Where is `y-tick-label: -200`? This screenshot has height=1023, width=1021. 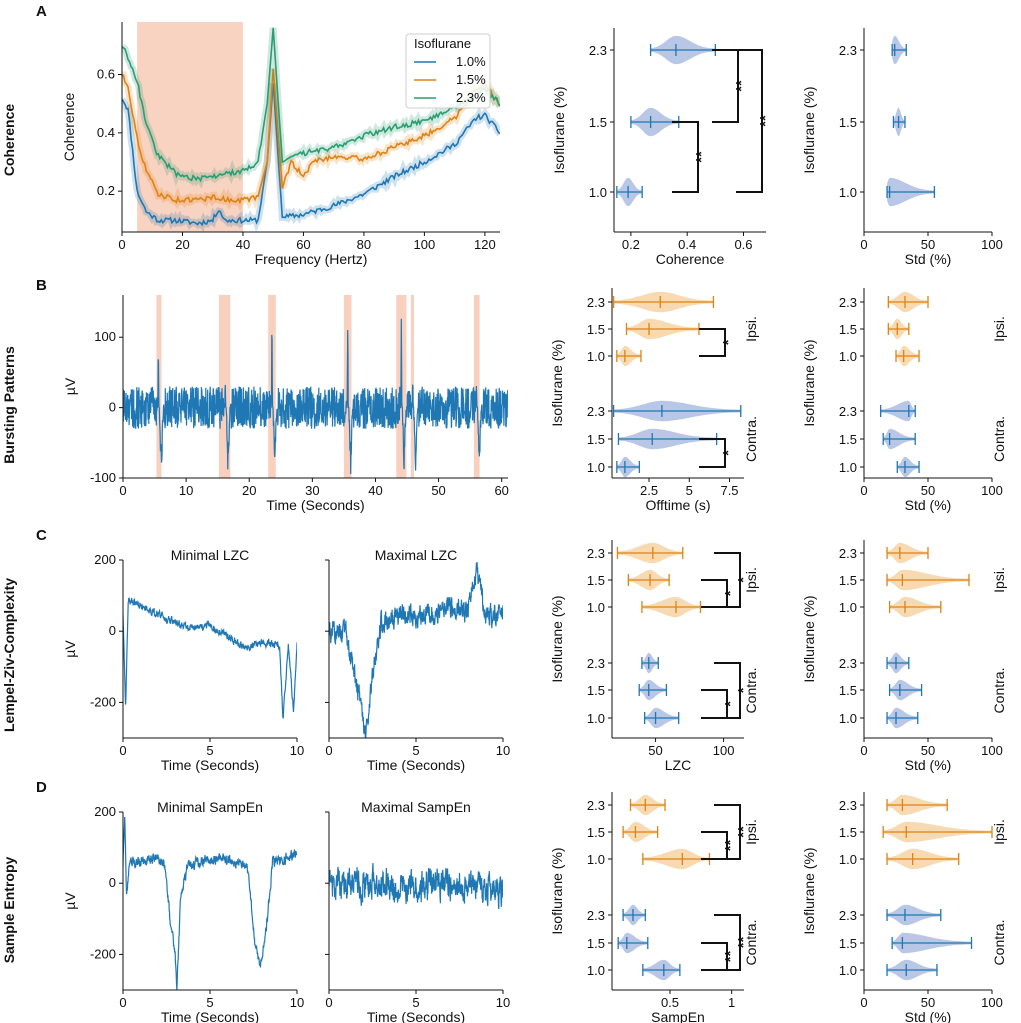 y-tick-label: -200 is located at coordinates (103, 953).